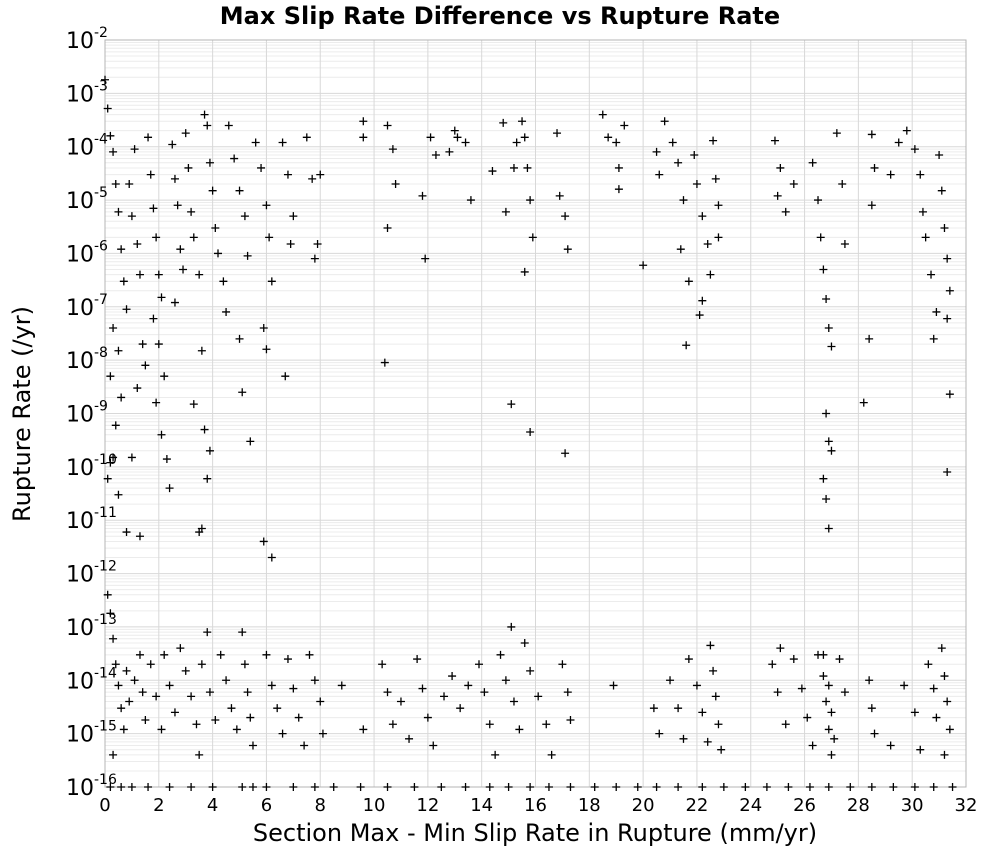  What do you see at coordinates (105, 567) in the screenshot?
I see `y-tick-exponent: -12` at bounding box center [105, 567].